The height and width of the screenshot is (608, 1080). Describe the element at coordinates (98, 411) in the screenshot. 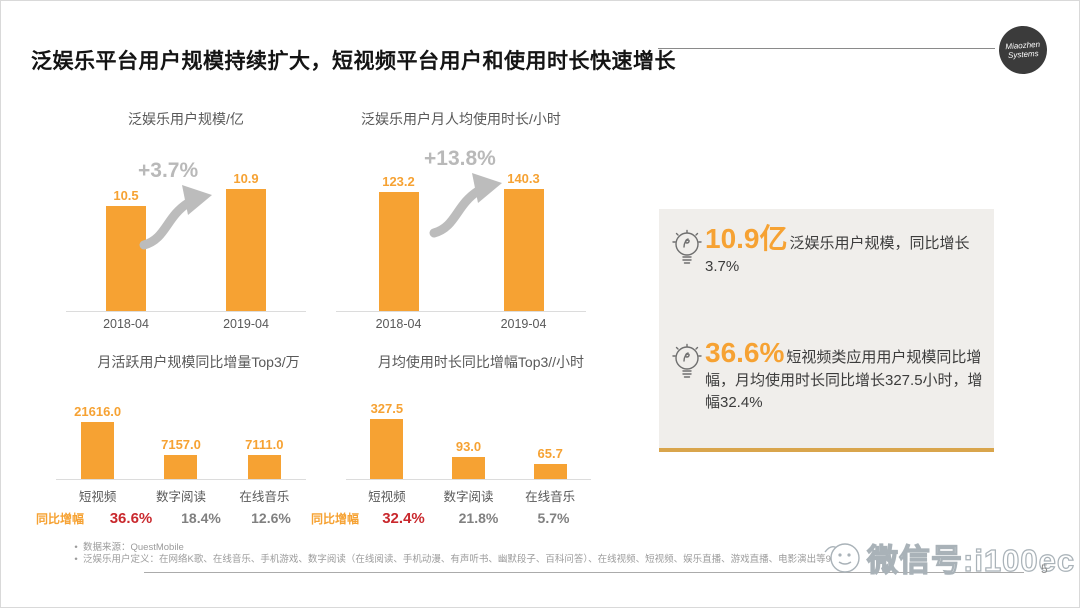

I see `bar-value-label: 21616.0` at that location.